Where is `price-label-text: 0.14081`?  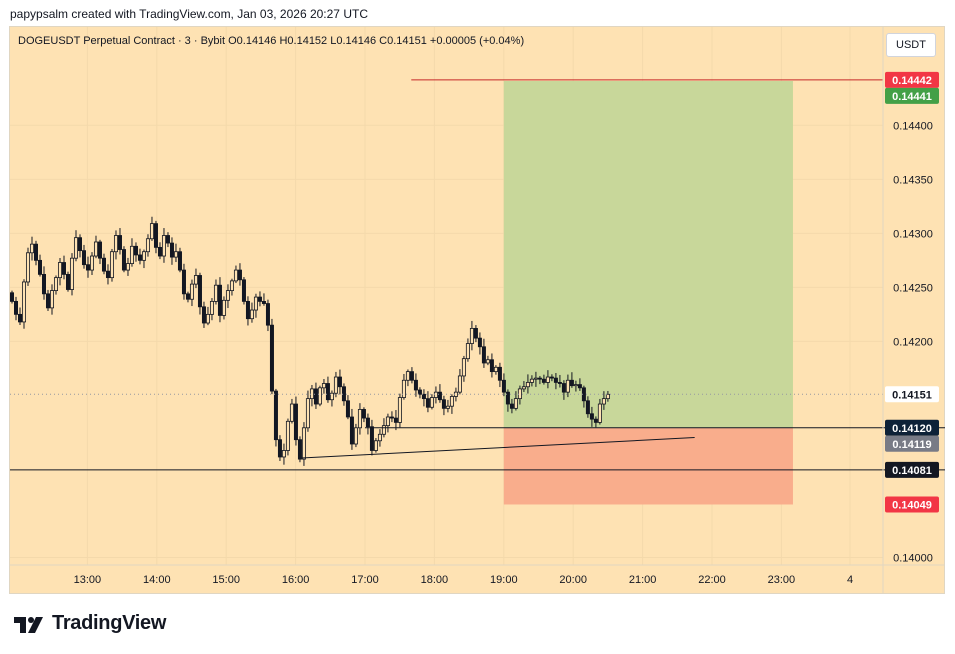
price-label-text: 0.14081 is located at coordinates (912, 471).